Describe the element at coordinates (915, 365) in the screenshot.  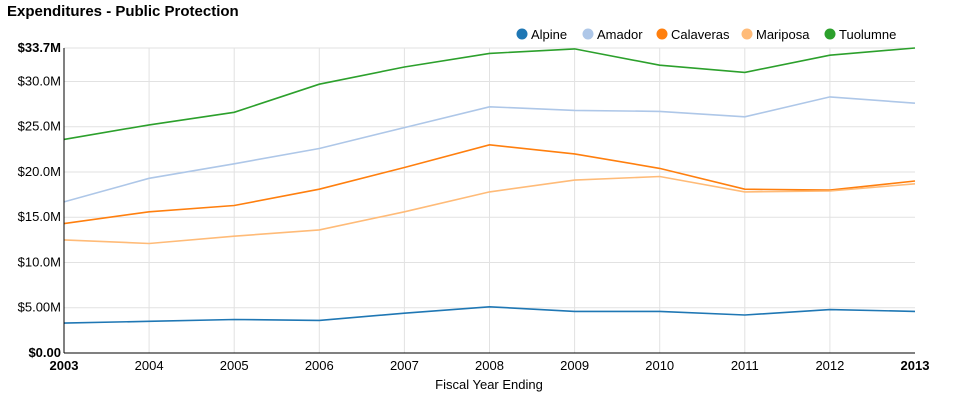
I see `x-tick-label: 2013` at that location.